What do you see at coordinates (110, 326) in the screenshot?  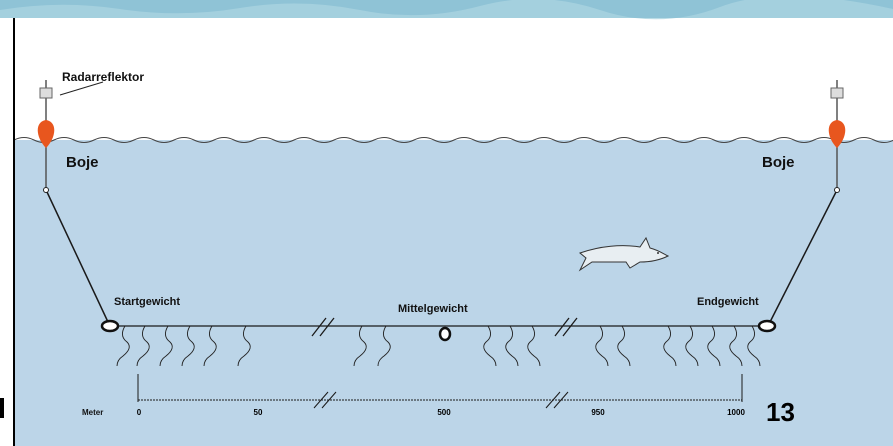 I see `start-weight-icon` at bounding box center [110, 326].